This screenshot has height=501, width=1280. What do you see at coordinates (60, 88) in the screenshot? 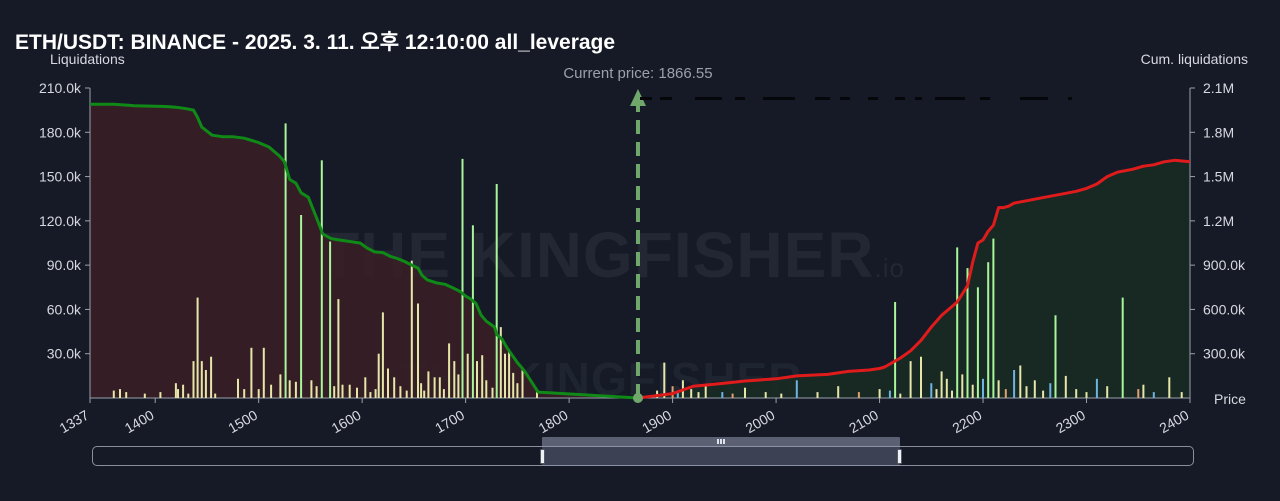
I see `left-y-tick-label: 210.0k` at bounding box center [60, 88].